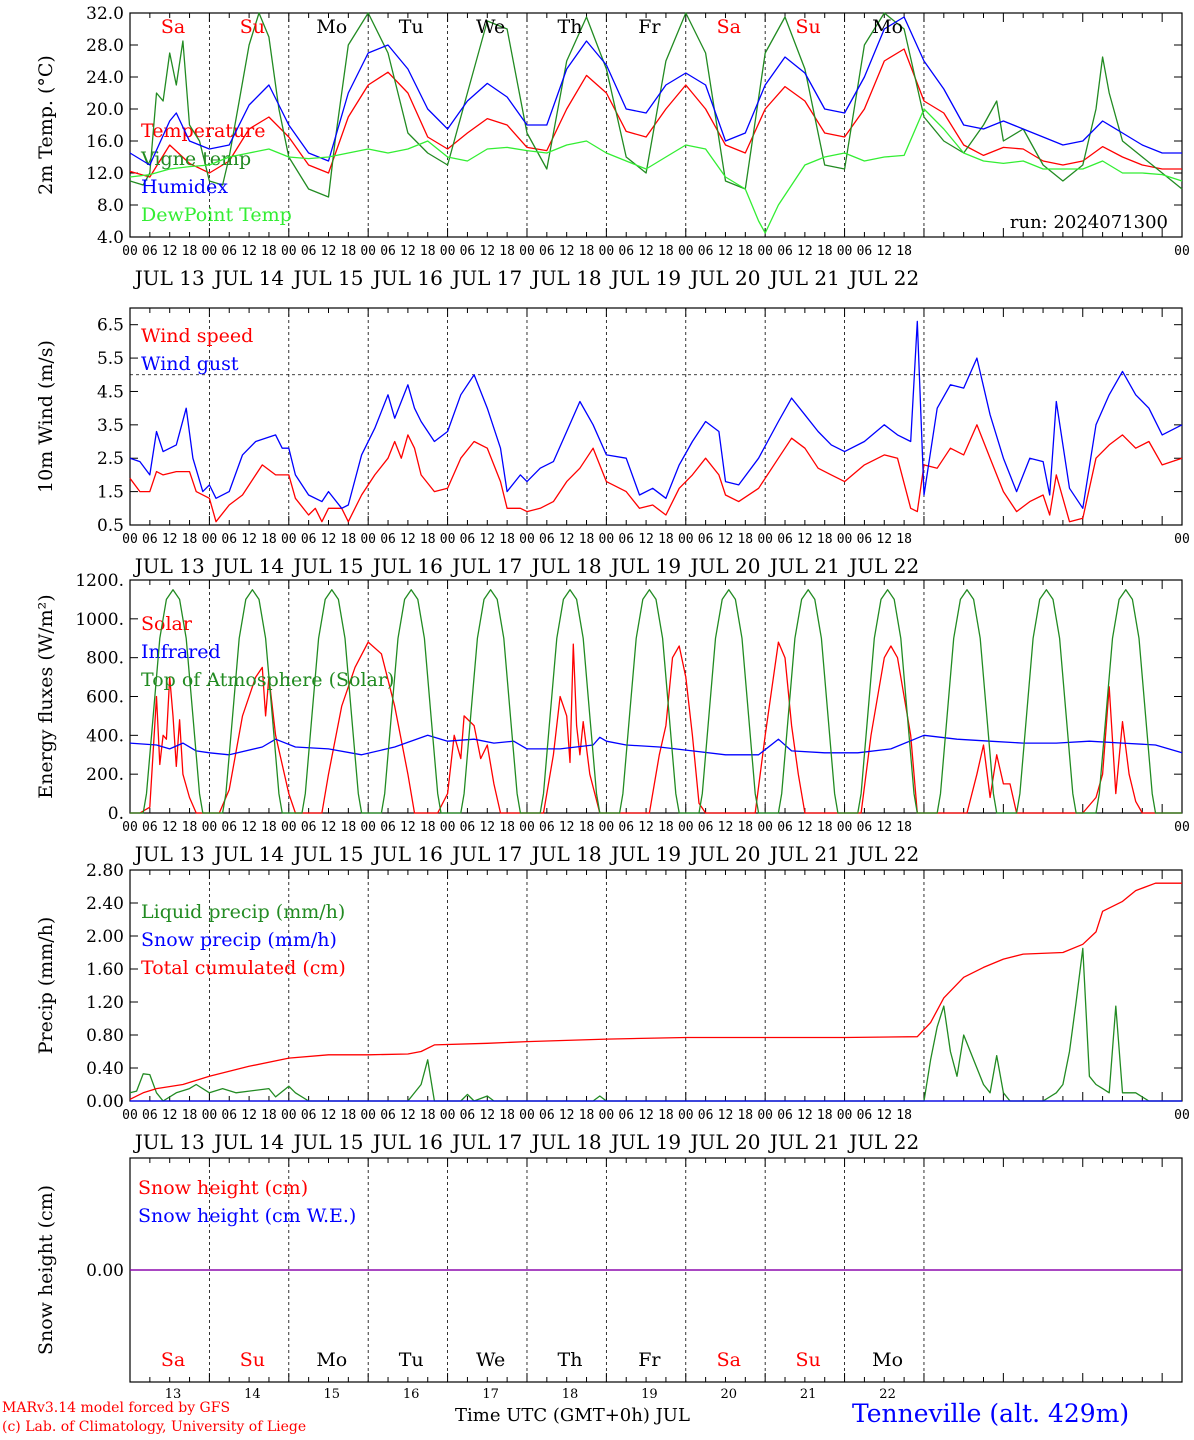 The image size is (1194, 1440). I want to click on y-tick-label: 800., so click(105, 659).